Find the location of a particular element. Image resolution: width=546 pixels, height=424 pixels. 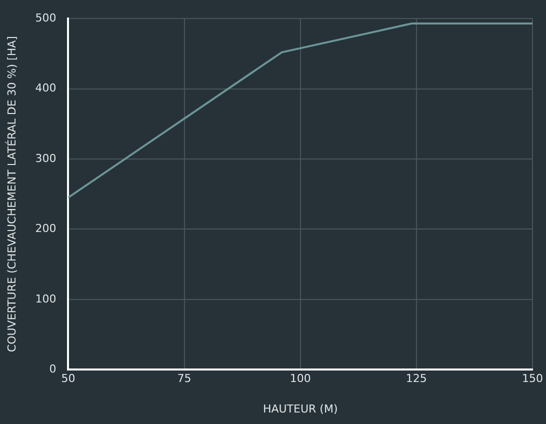

y-tick-label: 100 is located at coordinates (45, 299).